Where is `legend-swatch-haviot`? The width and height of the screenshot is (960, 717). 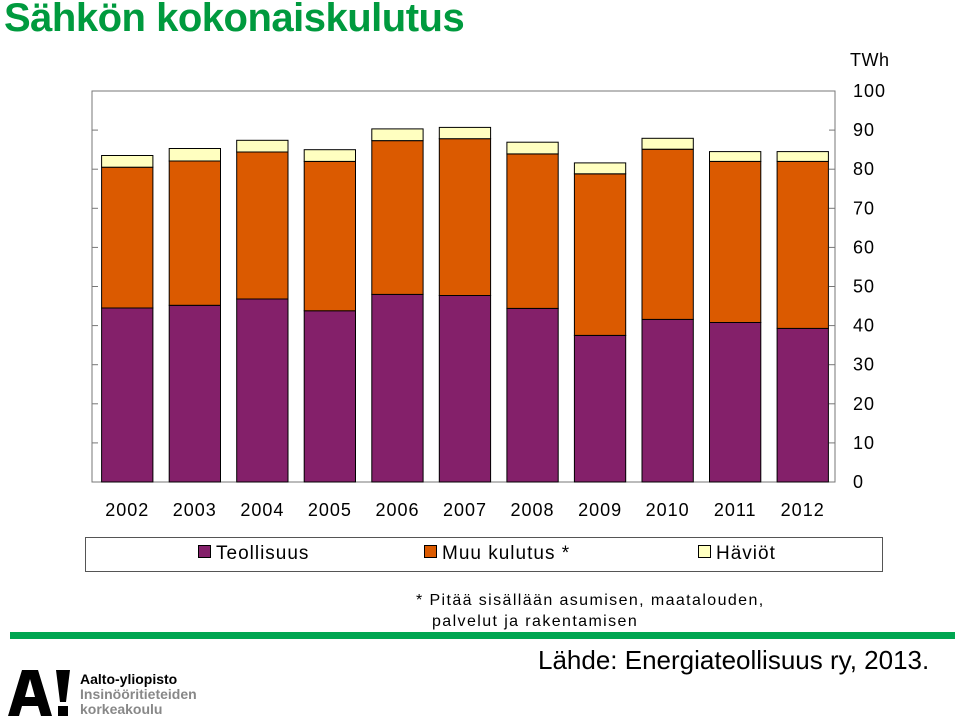 legend-swatch-haviot is located at coordinates (704, 551).